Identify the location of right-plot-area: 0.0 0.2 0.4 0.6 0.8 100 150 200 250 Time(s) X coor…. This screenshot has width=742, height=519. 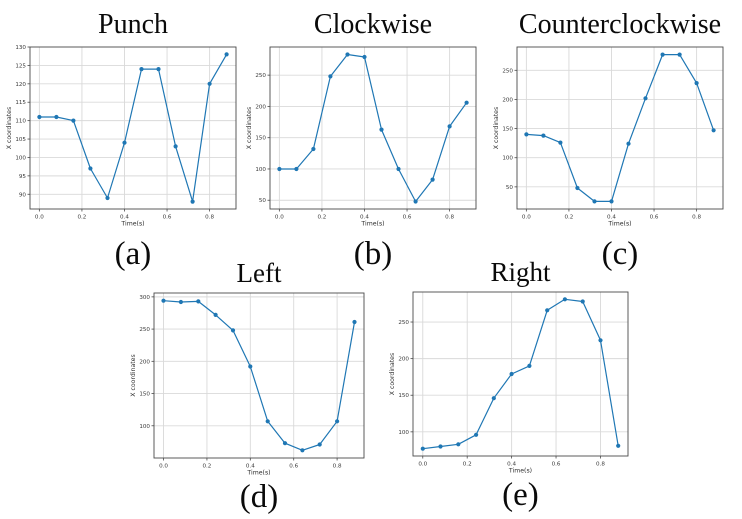
(510, 380).